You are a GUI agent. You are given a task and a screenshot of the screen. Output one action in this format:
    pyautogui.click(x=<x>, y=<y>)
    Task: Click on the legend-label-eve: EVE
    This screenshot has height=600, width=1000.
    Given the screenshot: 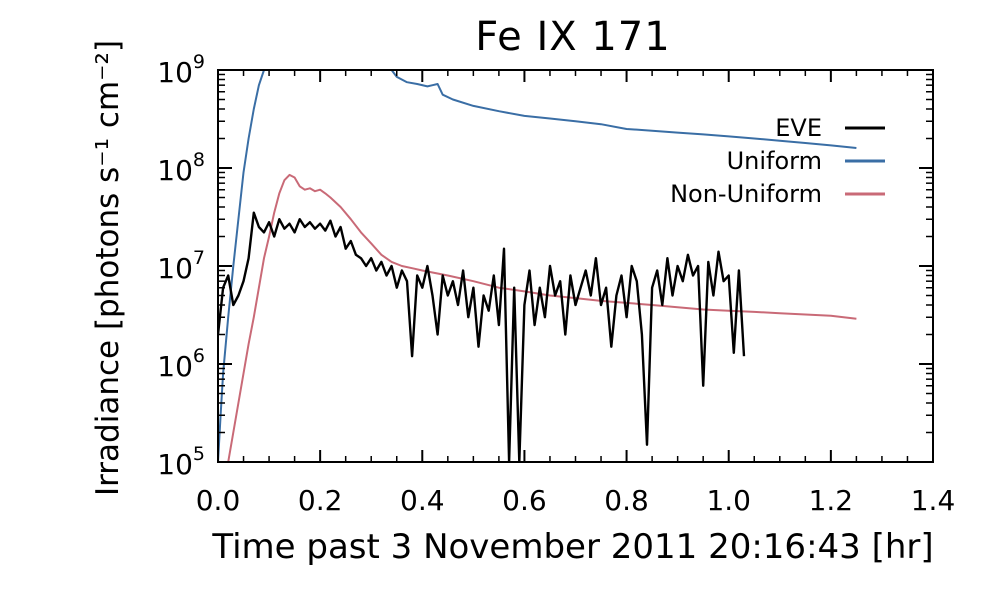 What is the action you would take?
    pyautogui.click(x=798, y=128)
    